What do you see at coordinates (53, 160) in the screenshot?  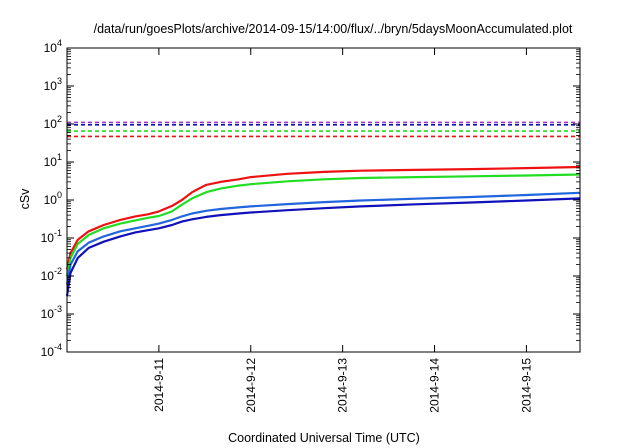 I see `y-tick-label: 10¹` at bounding box center [53, 160].